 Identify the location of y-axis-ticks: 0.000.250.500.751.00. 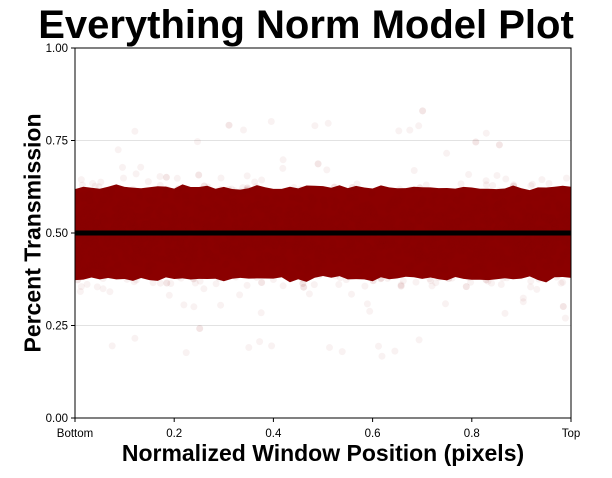
(60, 234).